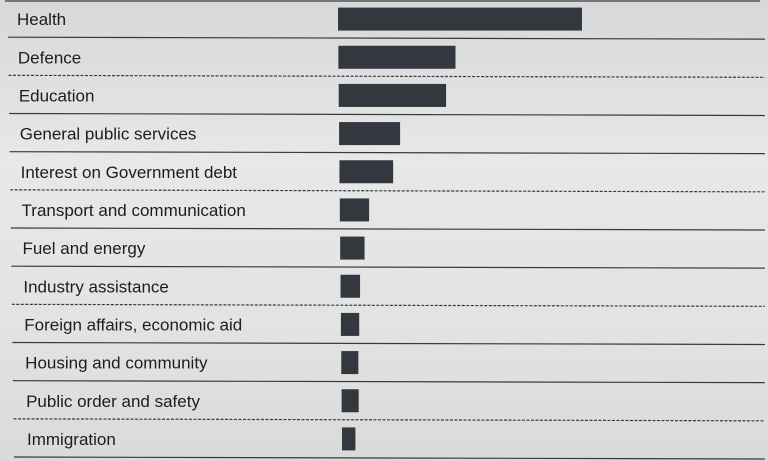  What do you see at coordinates (96, 286) in the screenshot?
I see `category-label: Industry assistance` at bounding box center [96, 286].